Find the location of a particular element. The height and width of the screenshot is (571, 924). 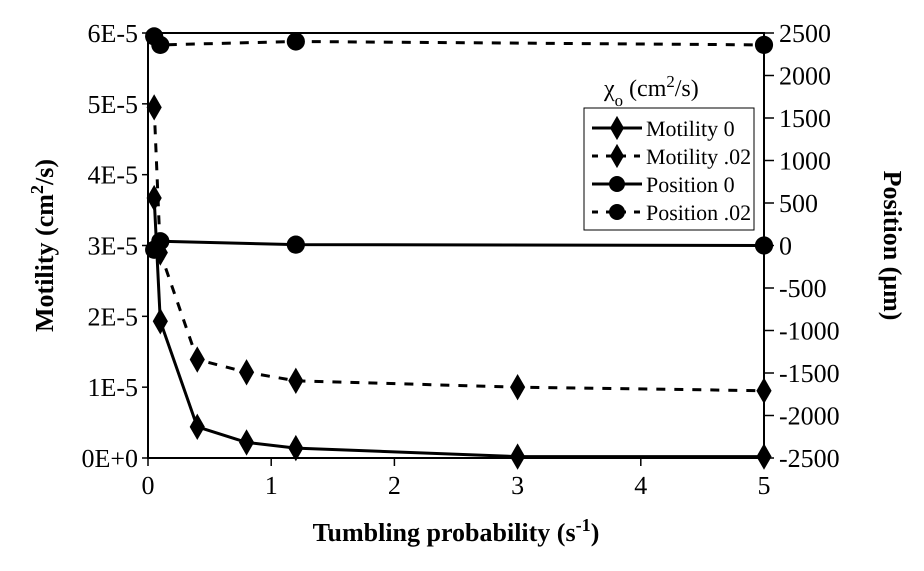

x-tick-label: 5 is located at coordinates (764, 485).